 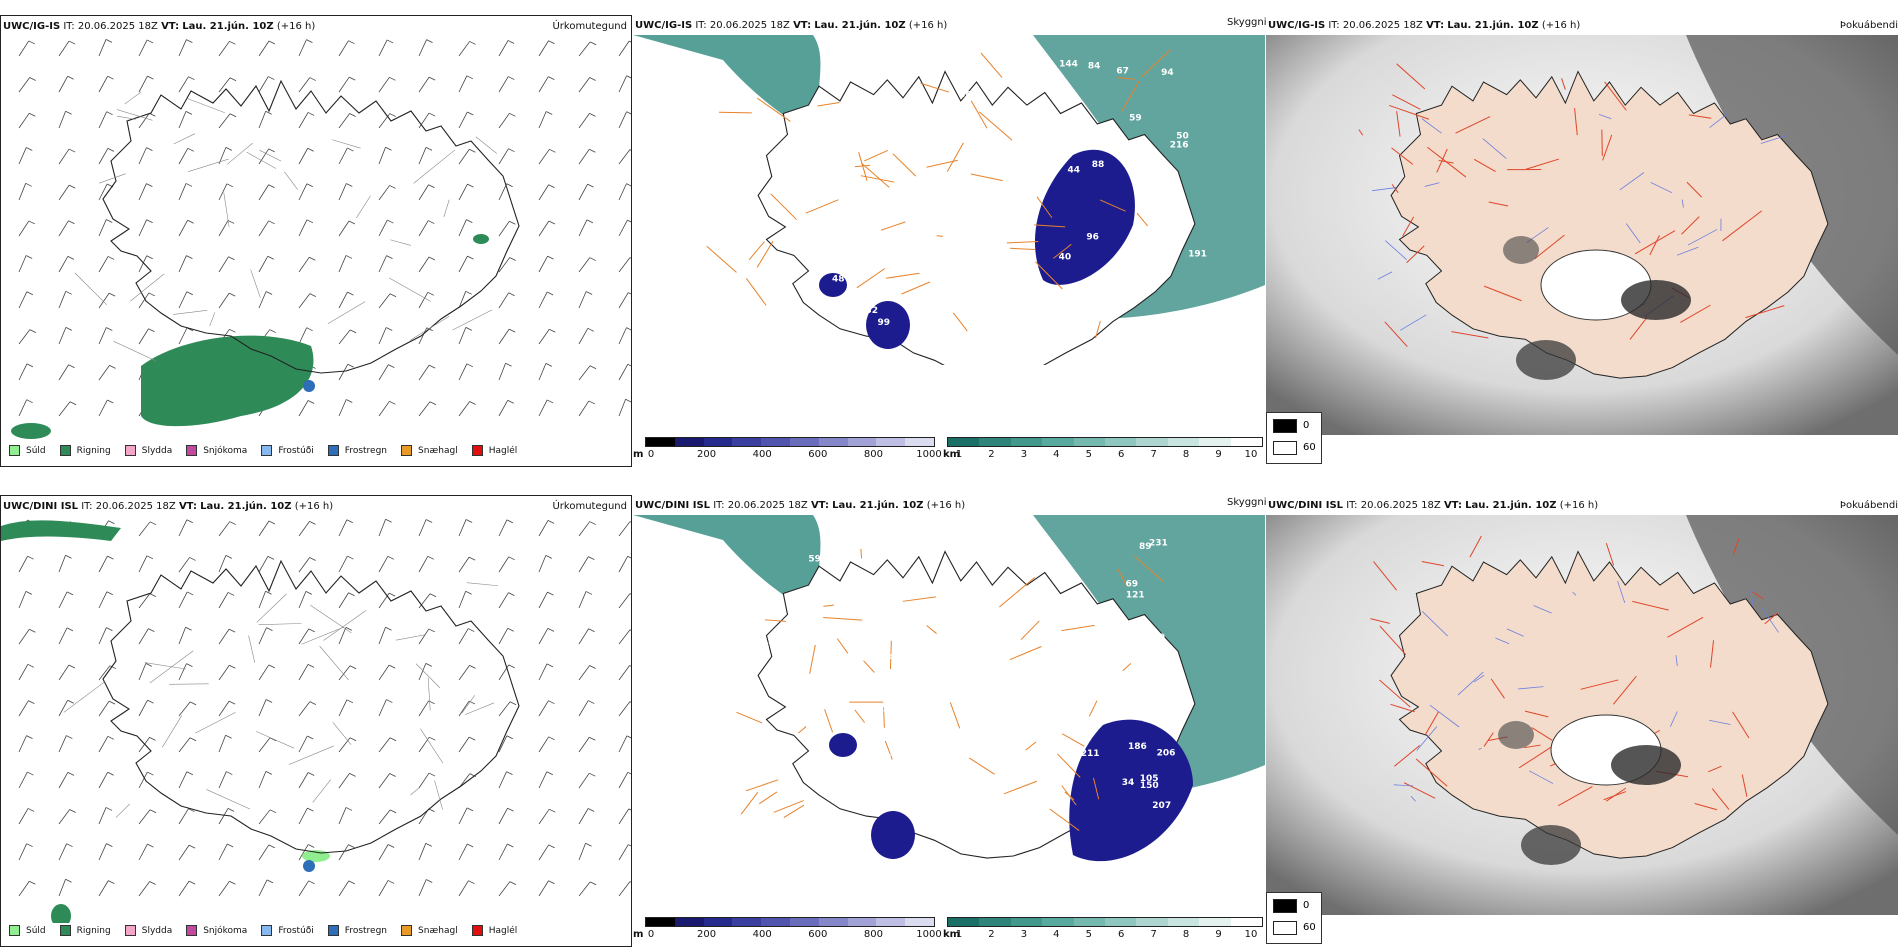 I want to click on snow-depth-label: 205, so click(x=927, y=547).